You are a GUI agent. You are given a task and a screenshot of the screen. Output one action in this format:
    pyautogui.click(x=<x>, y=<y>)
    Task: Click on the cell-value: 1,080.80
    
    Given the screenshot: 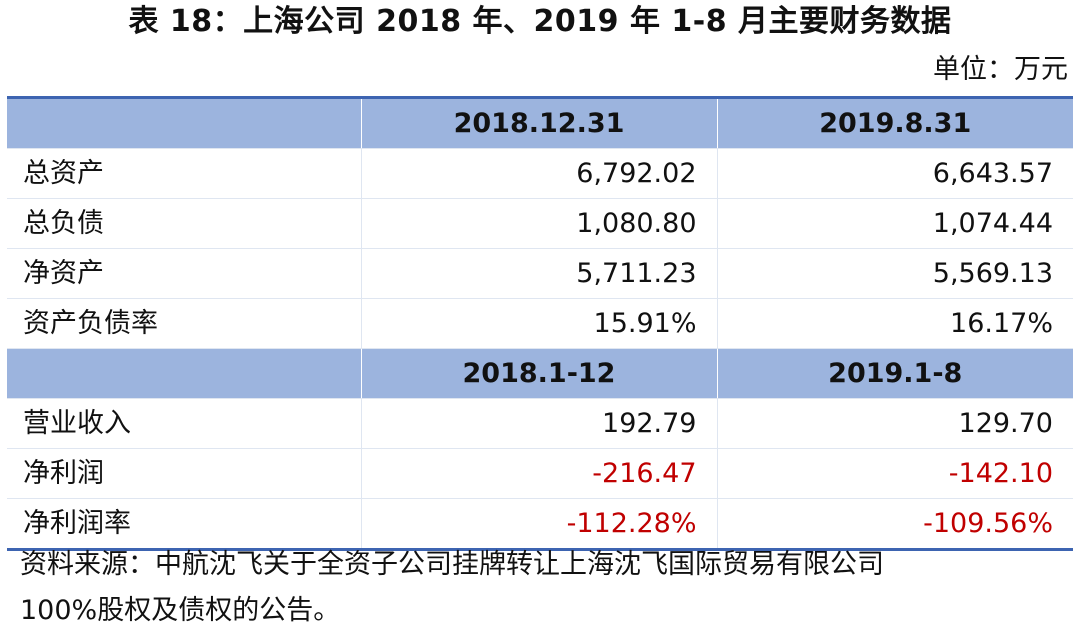 What is the action you would take?
    pyautogui.click(x=538, y=223)
    